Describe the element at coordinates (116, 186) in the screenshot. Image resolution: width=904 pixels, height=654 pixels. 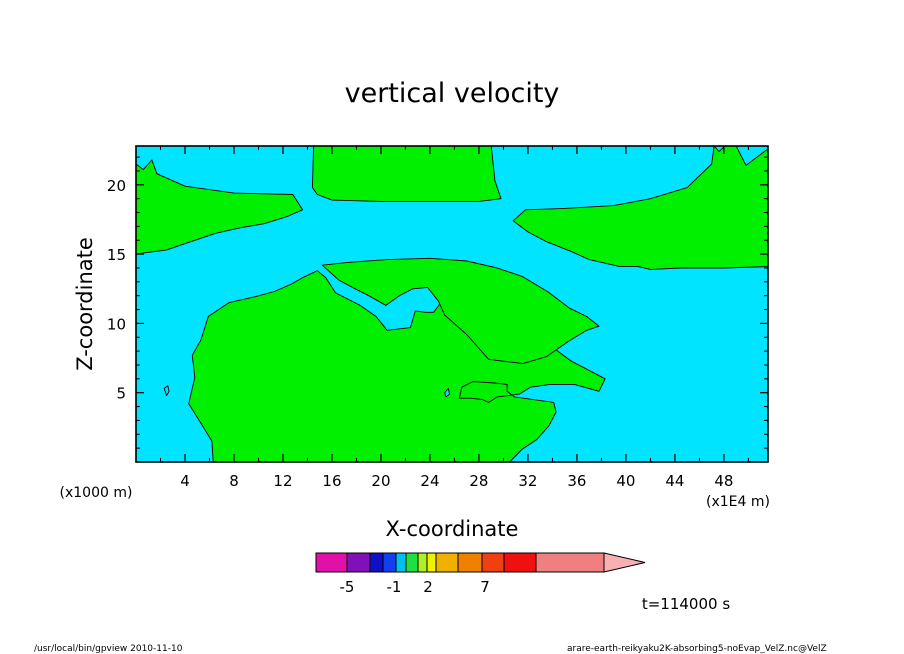
I see `y-tick-label: 20` at that location.